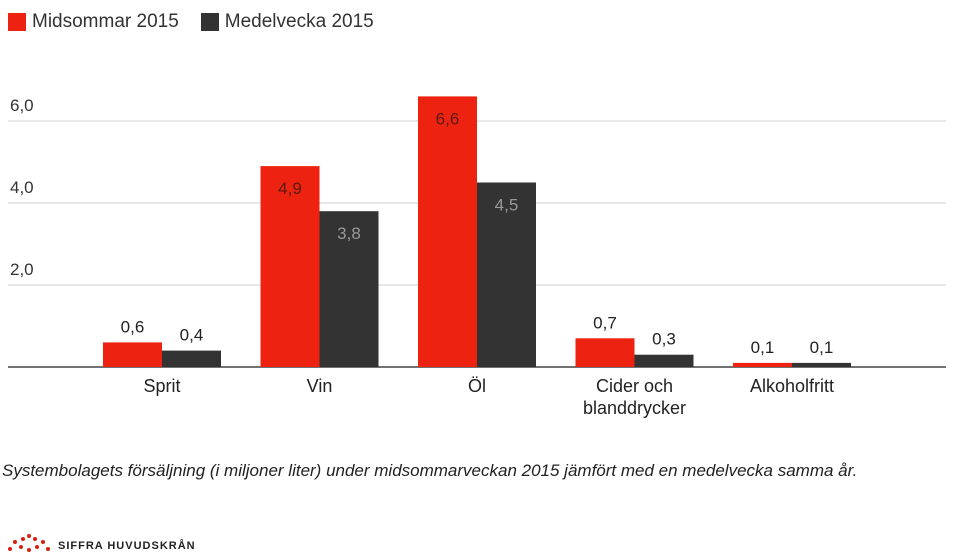  I want to click on y-tick-label: 6,0, so click(22, 105).